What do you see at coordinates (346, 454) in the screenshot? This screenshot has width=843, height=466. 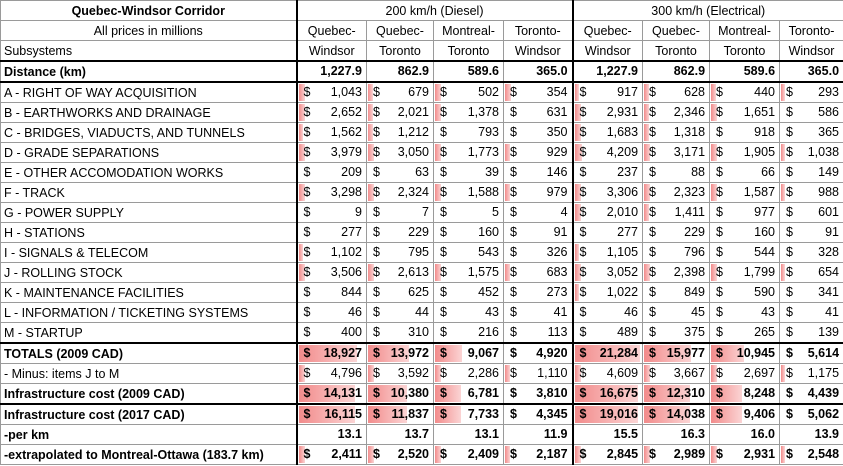 I see `extrapolated-value: 2,411` at bounding box center [346, 454].